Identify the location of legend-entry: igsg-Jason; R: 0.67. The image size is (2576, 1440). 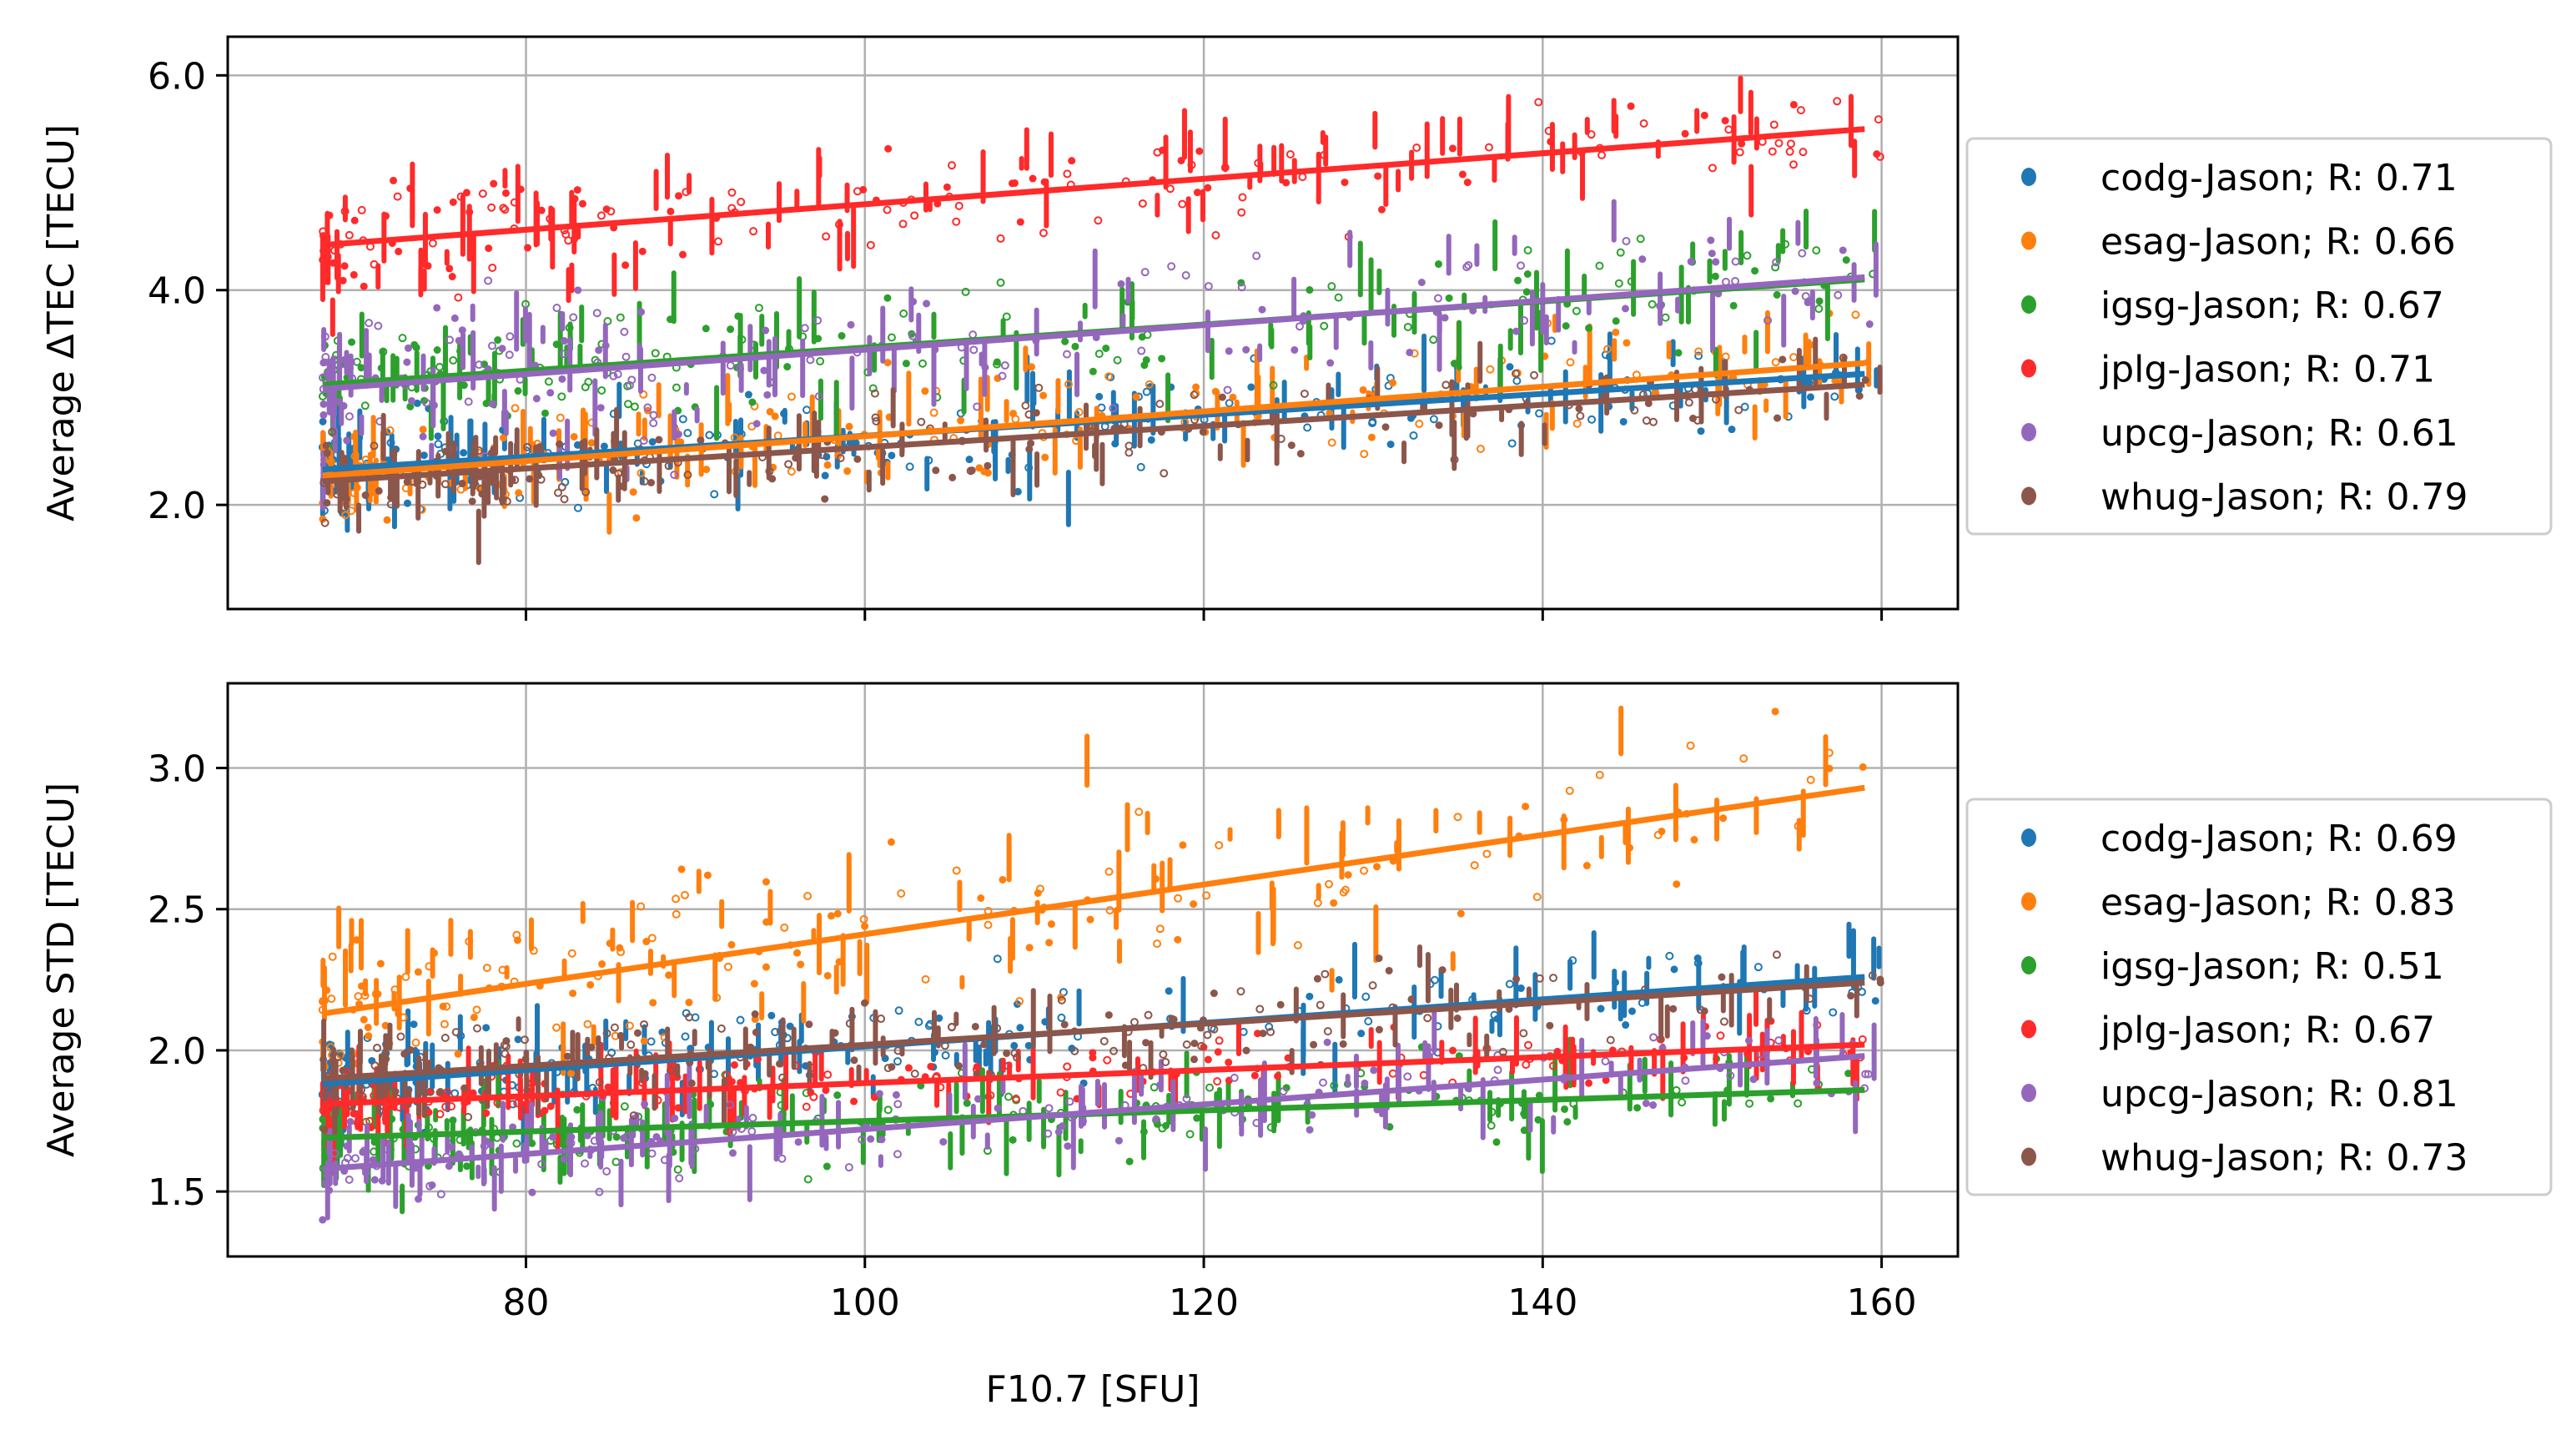
(2272, 305).